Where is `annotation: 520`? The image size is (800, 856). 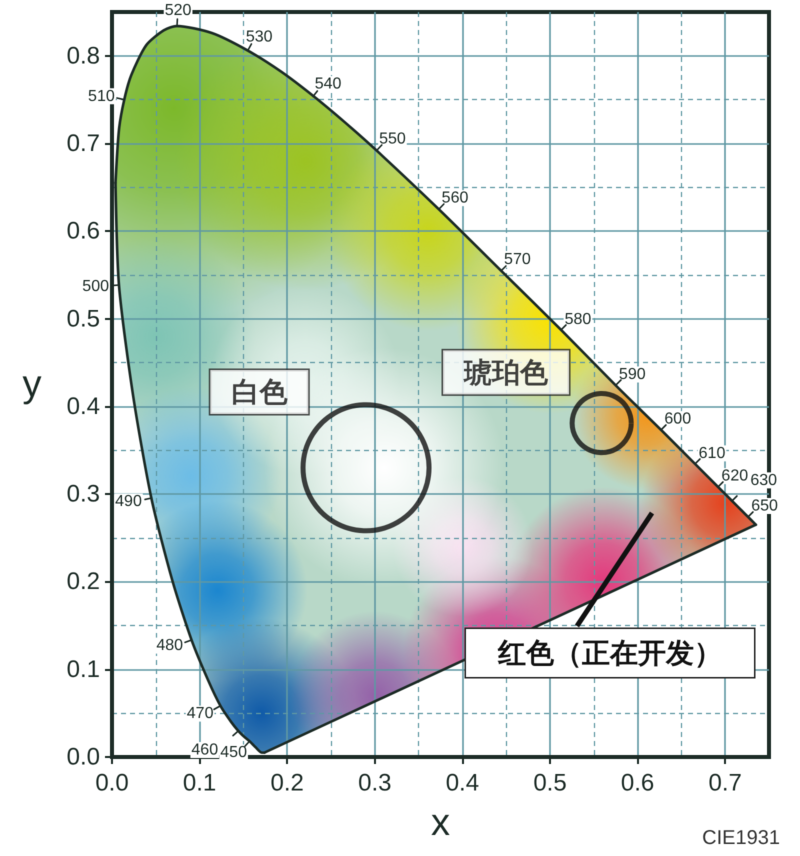
annotation: 520 is located at coordinates (178, 11).